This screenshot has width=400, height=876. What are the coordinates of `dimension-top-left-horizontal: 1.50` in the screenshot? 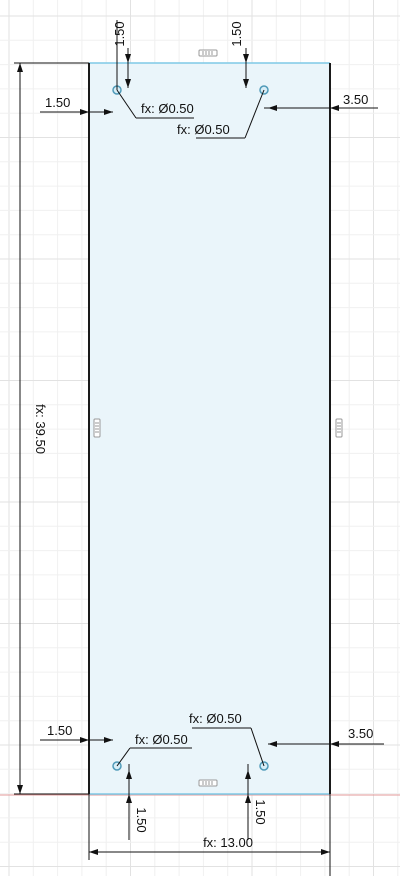 It's located at (57, 102).